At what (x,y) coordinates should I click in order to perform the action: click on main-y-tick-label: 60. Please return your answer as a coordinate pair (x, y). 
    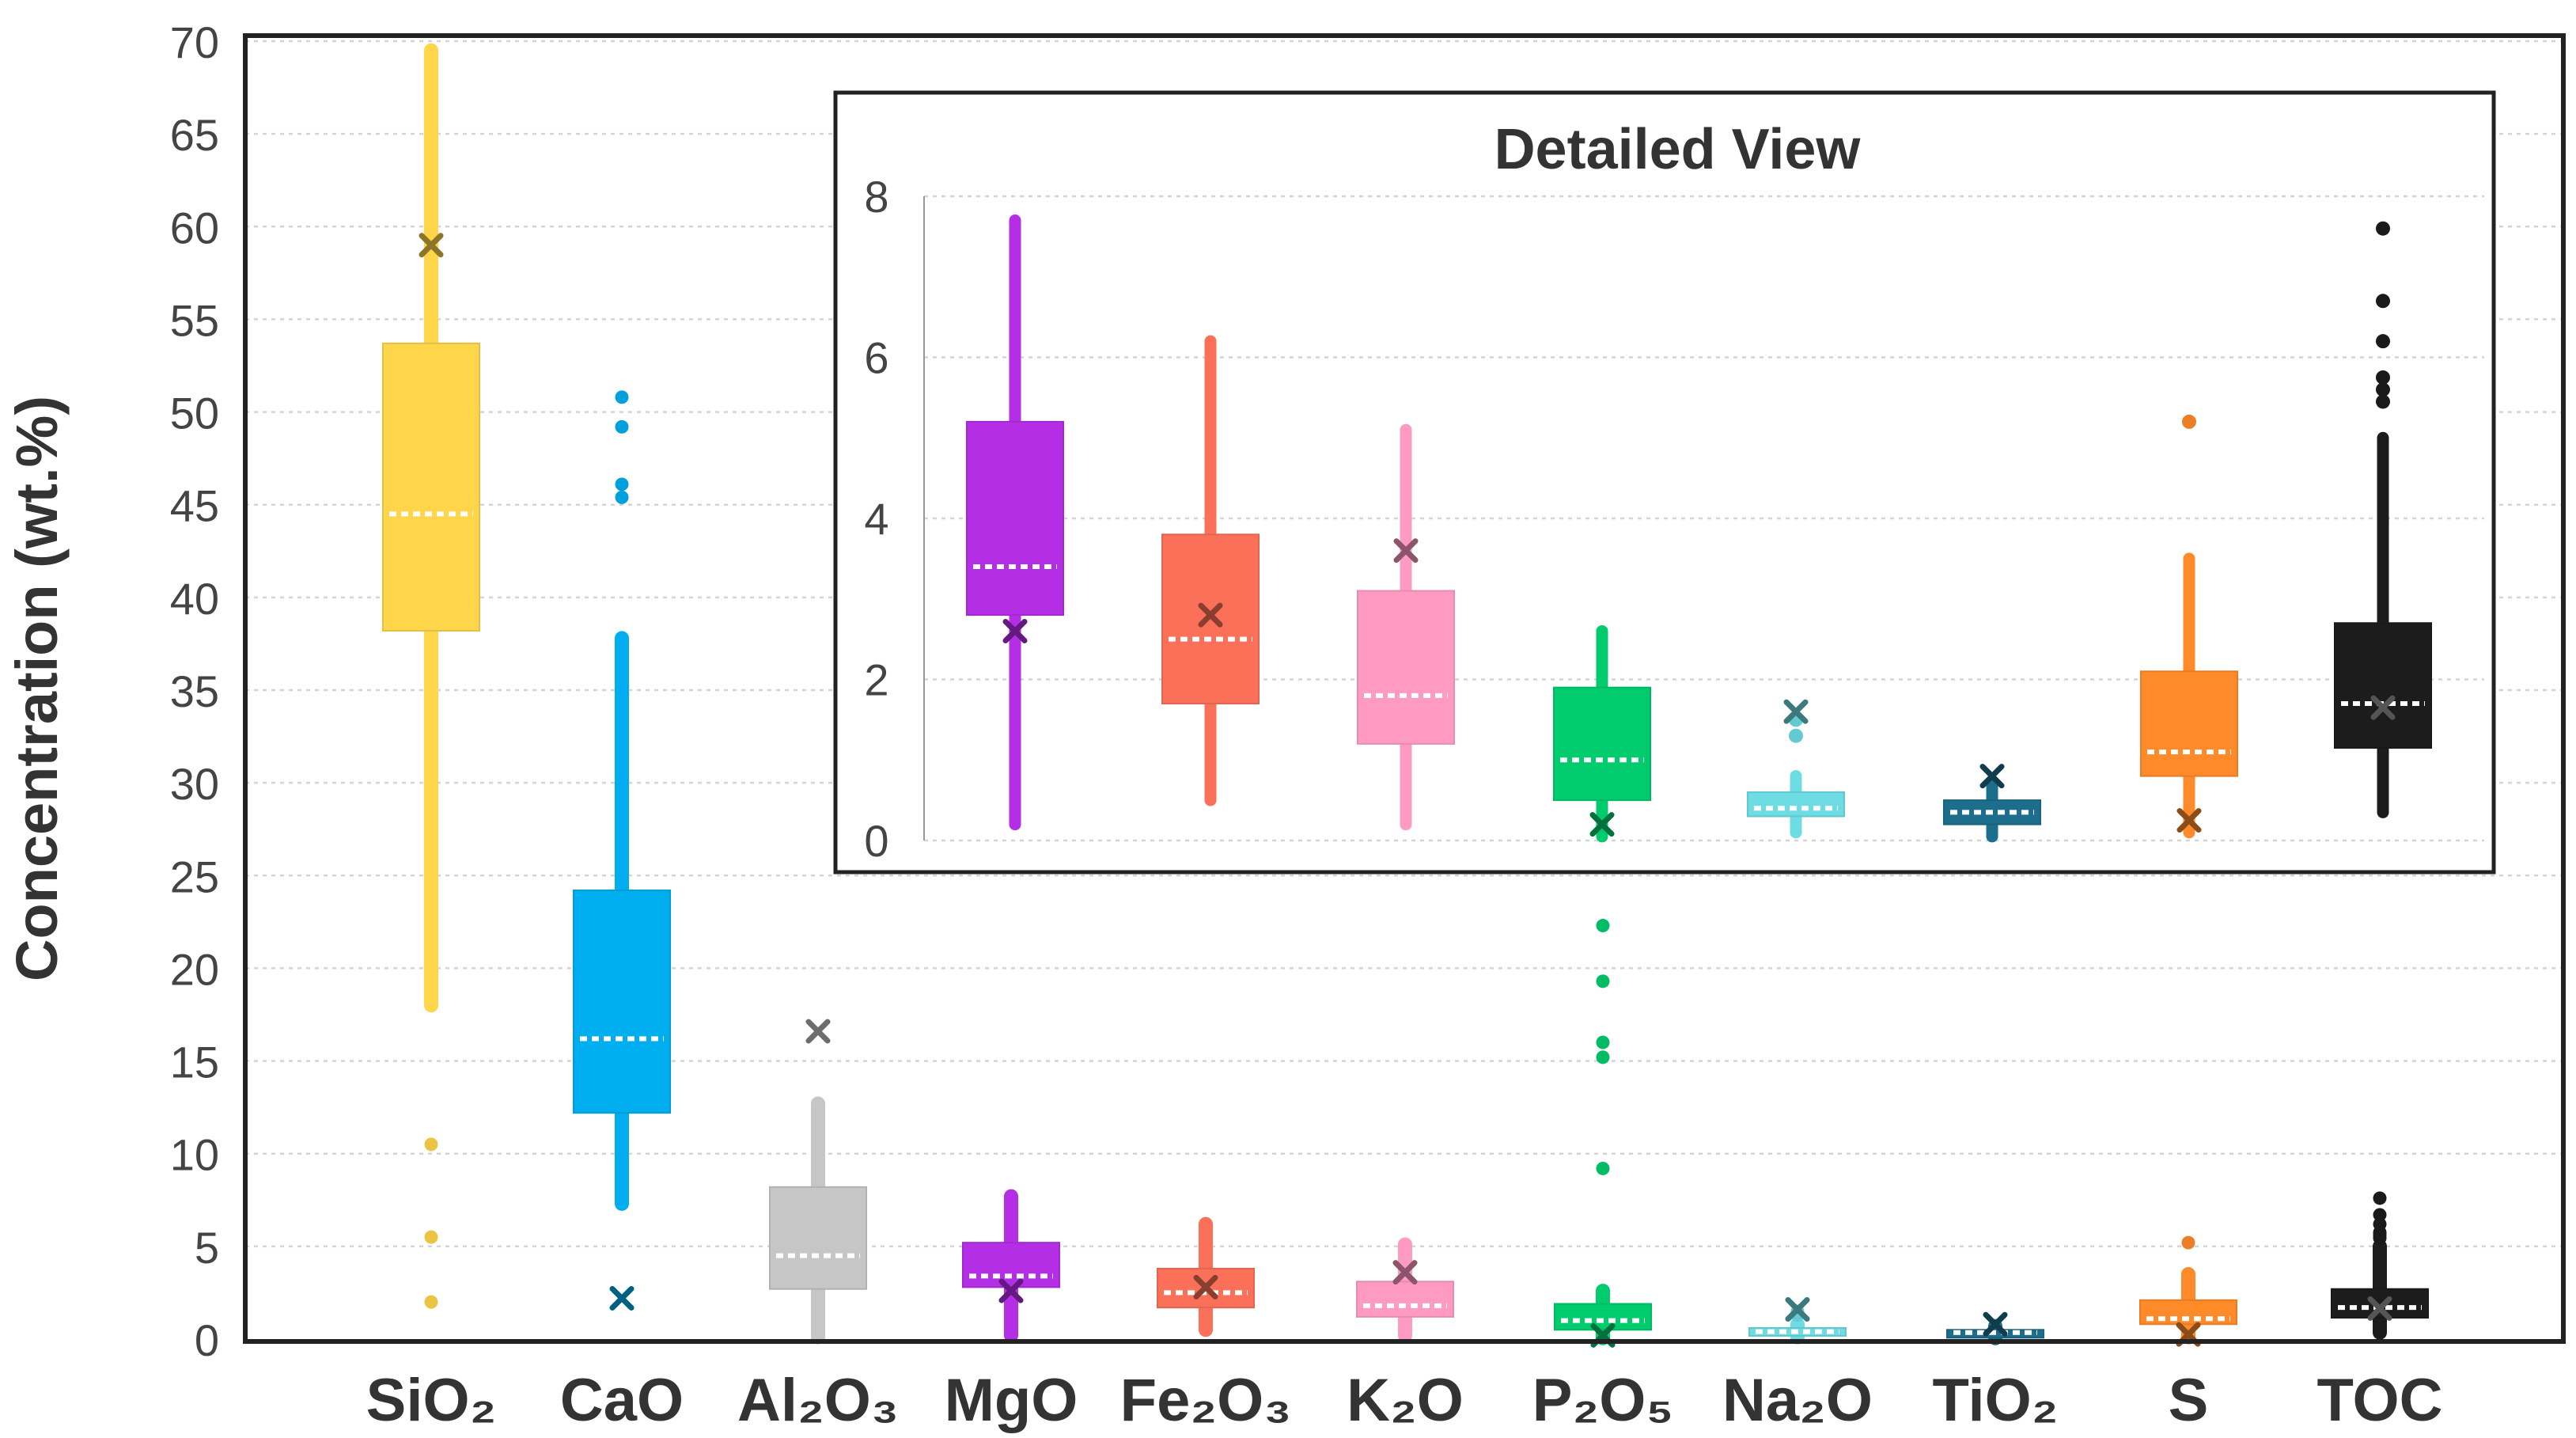
    Looking at the image, I should click on (194, 227).